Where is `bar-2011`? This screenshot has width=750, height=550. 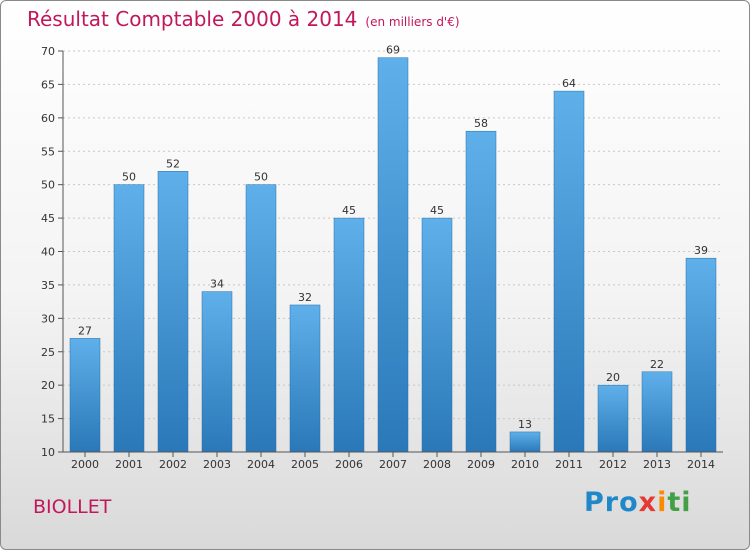
bar-2011 is located at coordinates (569, 271).